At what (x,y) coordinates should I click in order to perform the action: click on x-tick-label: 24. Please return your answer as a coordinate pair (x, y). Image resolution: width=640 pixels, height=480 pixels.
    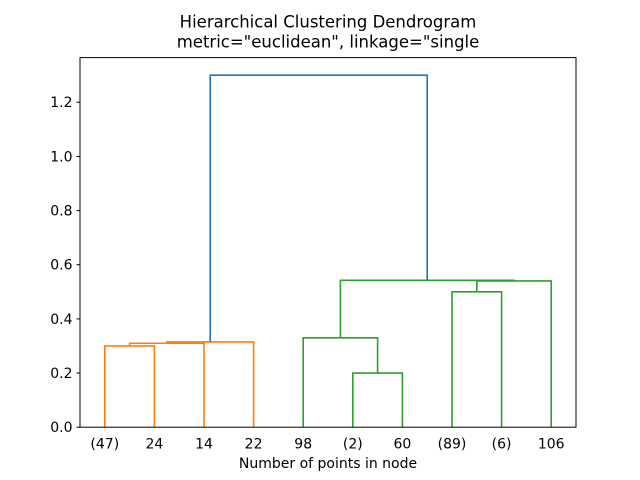
    Looking at the image, I should click on (154, 445).